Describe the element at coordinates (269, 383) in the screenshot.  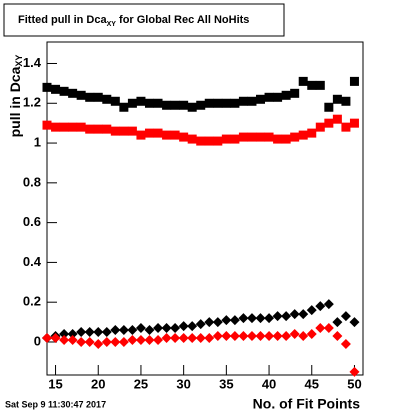
I see `x-tick-label: 40` at that location.